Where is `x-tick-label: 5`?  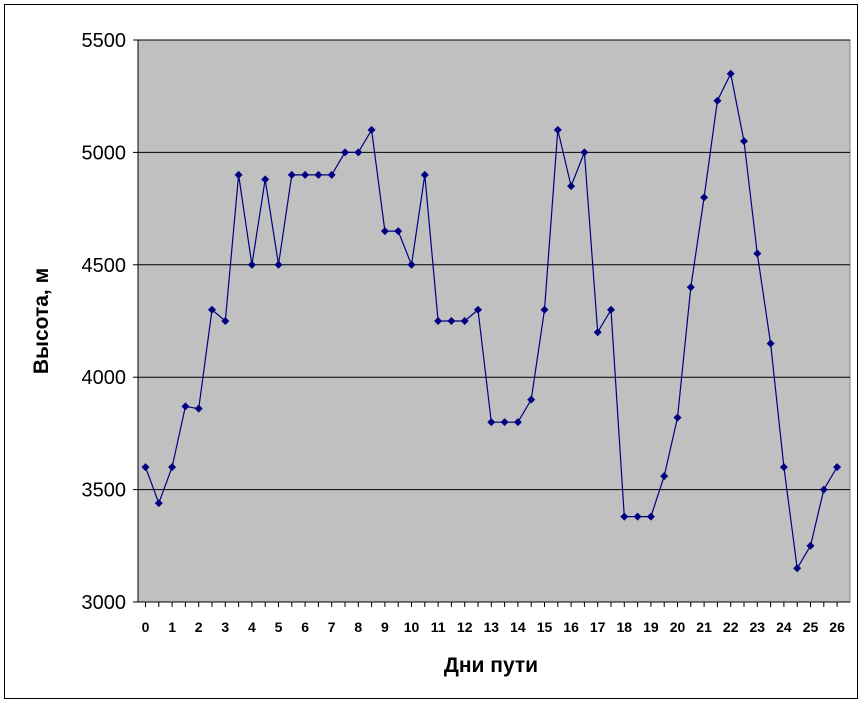
x-tick-label: 5 is located at coordinates (279, 627).